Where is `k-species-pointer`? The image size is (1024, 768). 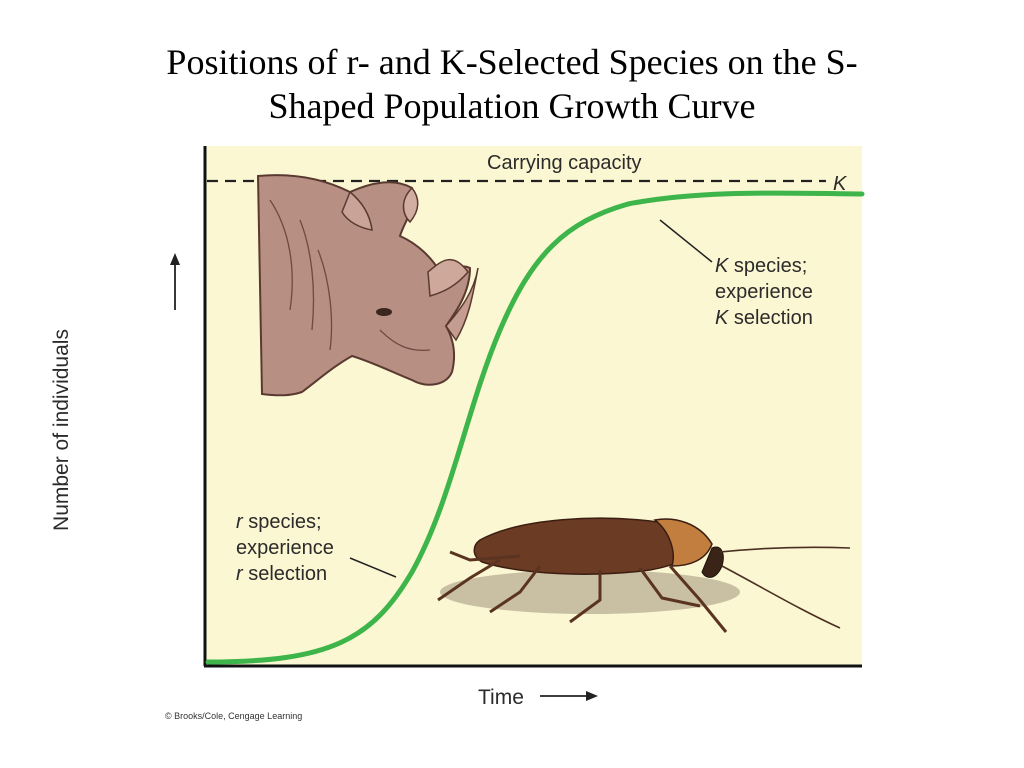 k-species-pointer is located at coordinates (686, 241).